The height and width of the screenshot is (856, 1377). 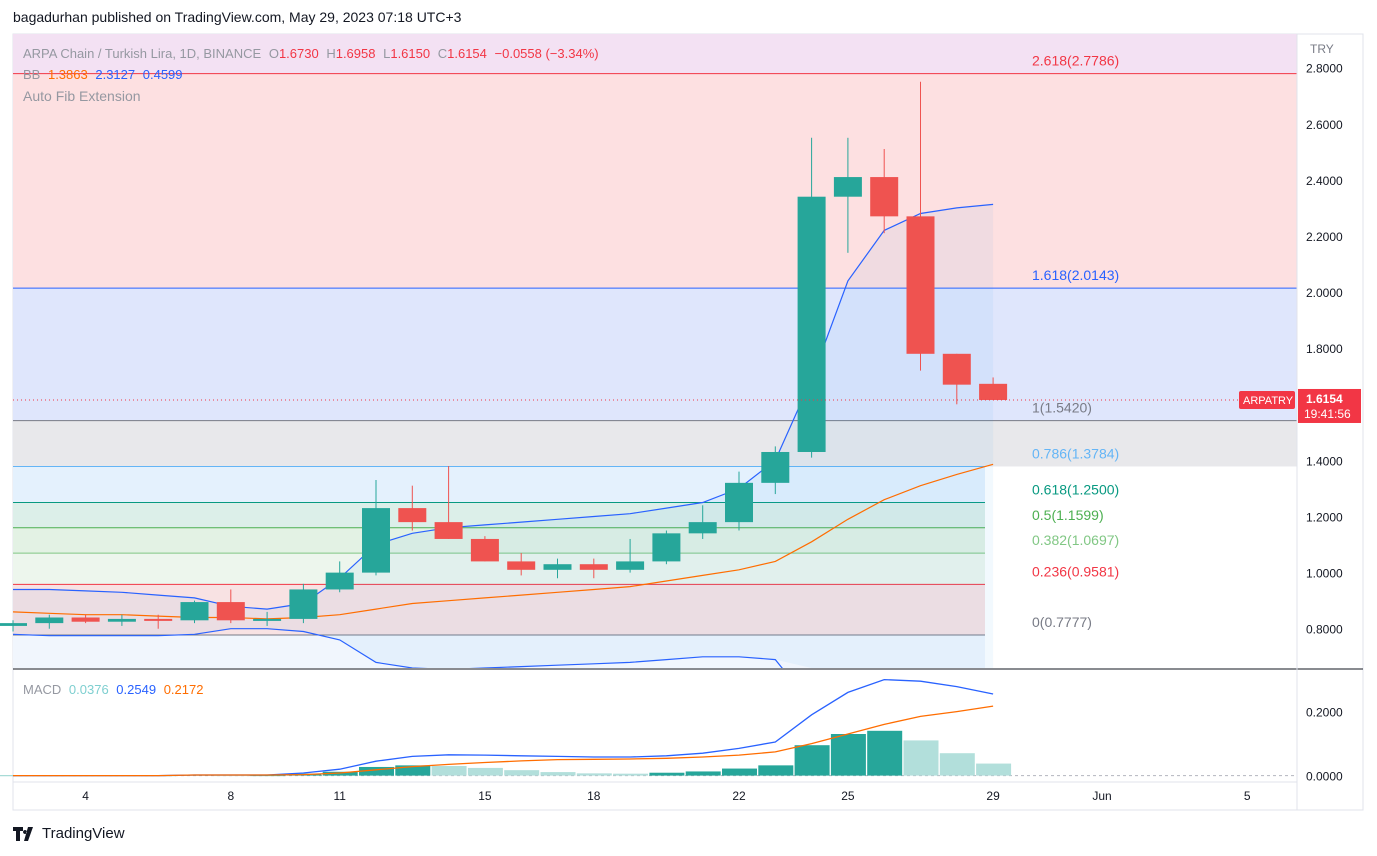 I want to click on bb-basis-line, so click(x=503, y=541).